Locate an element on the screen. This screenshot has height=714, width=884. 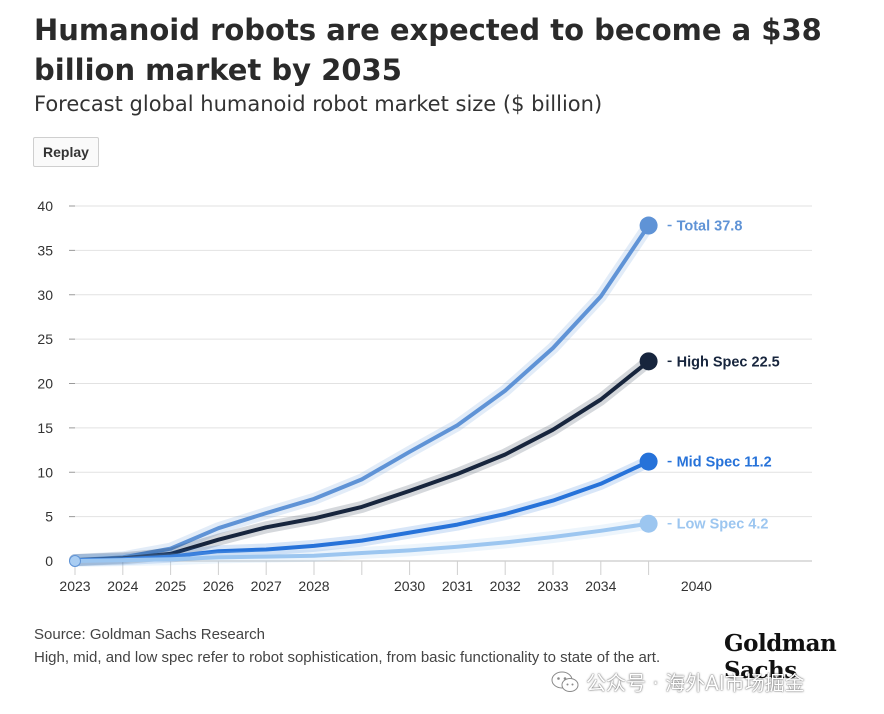
x-tick-label: 2034 is located at coordinates (600, 586).